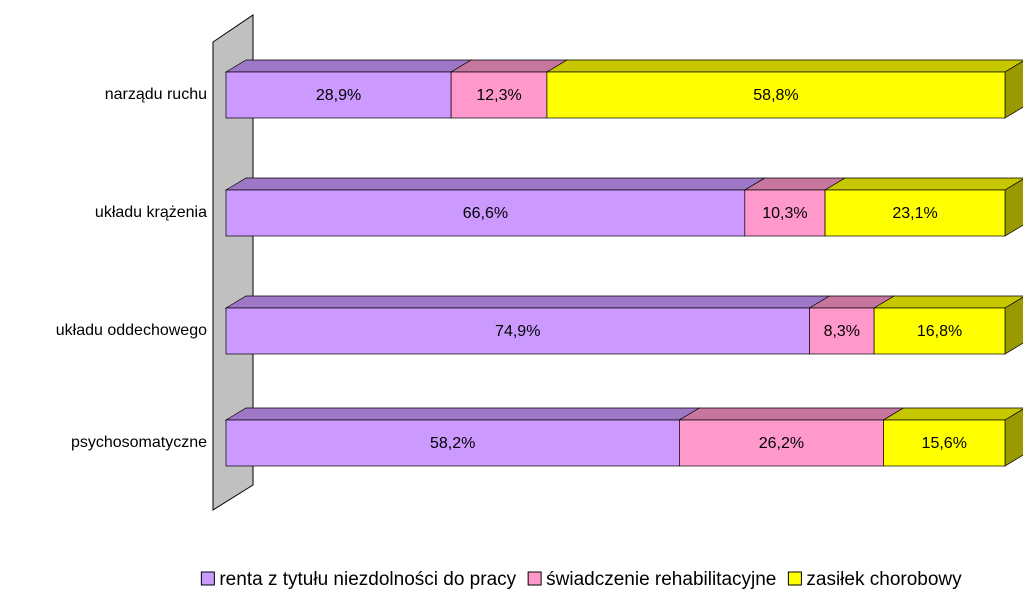 This screenshot has width=1023, height=595. I want to click on y-tick-label: narządu ruchu, so click(156, 94).